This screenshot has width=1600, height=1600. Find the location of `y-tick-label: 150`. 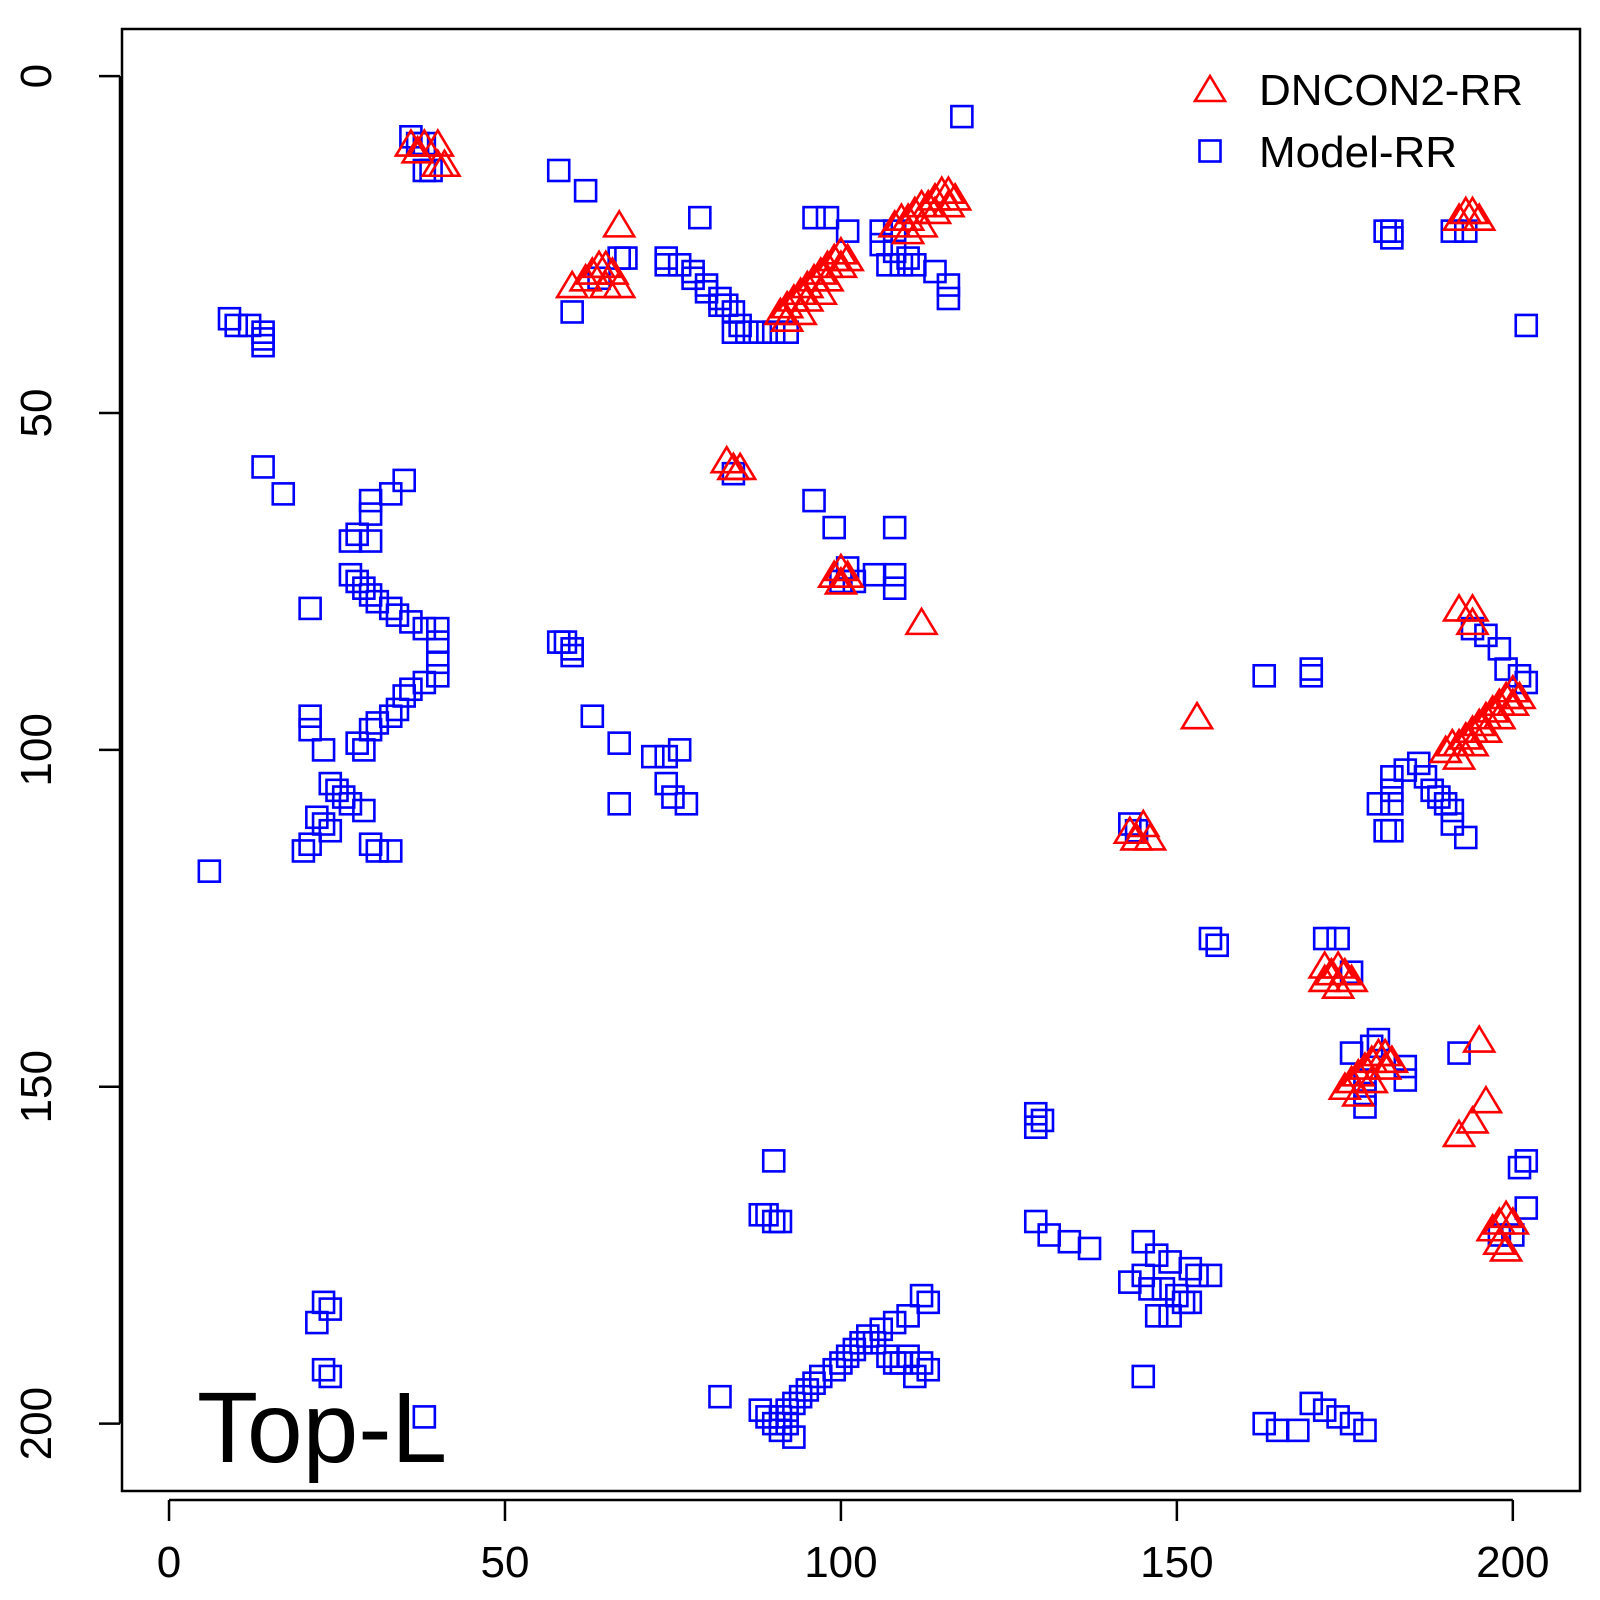

y-tick-label: 150 is located at coordinates (36, 1086).